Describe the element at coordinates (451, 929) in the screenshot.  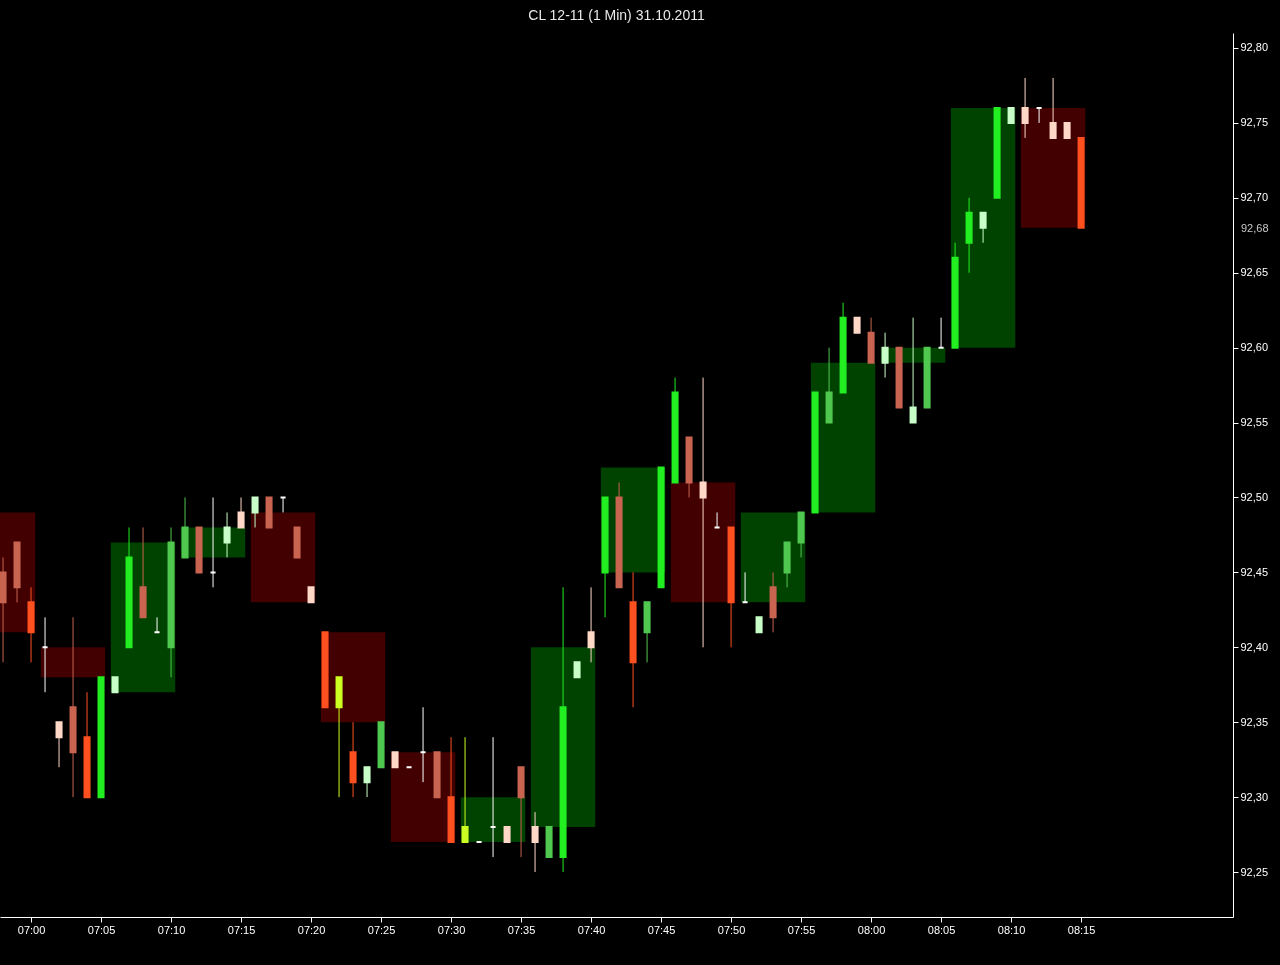
I see `x-tick-label: 07:30` at that location.